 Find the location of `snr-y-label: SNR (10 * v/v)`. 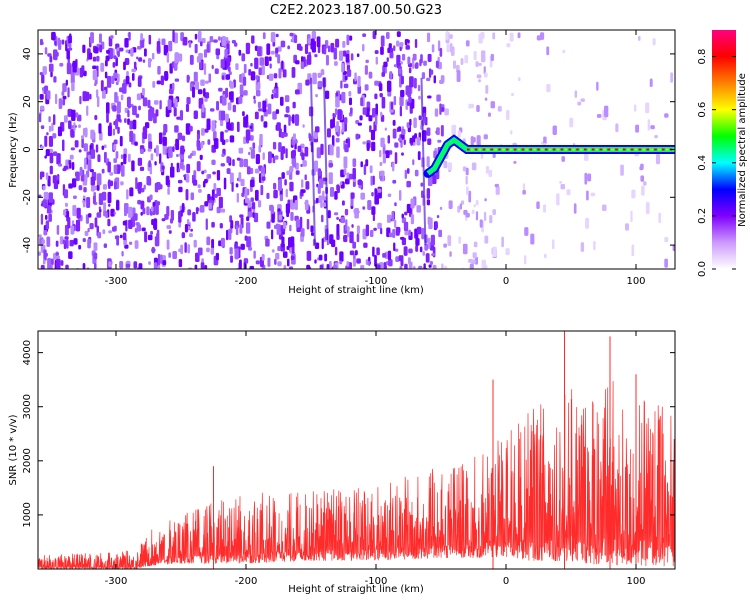

snr-y-label: SNR (10 * v/v) is located at coordinates (13, 449).